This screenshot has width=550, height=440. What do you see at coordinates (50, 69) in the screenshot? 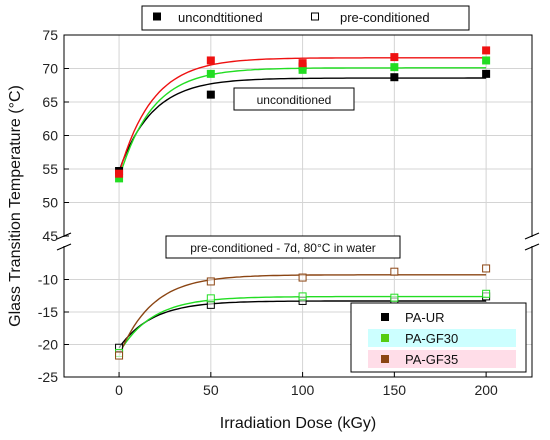
I see `y-tick-label-70: 70` at bounding box center [50, 69].